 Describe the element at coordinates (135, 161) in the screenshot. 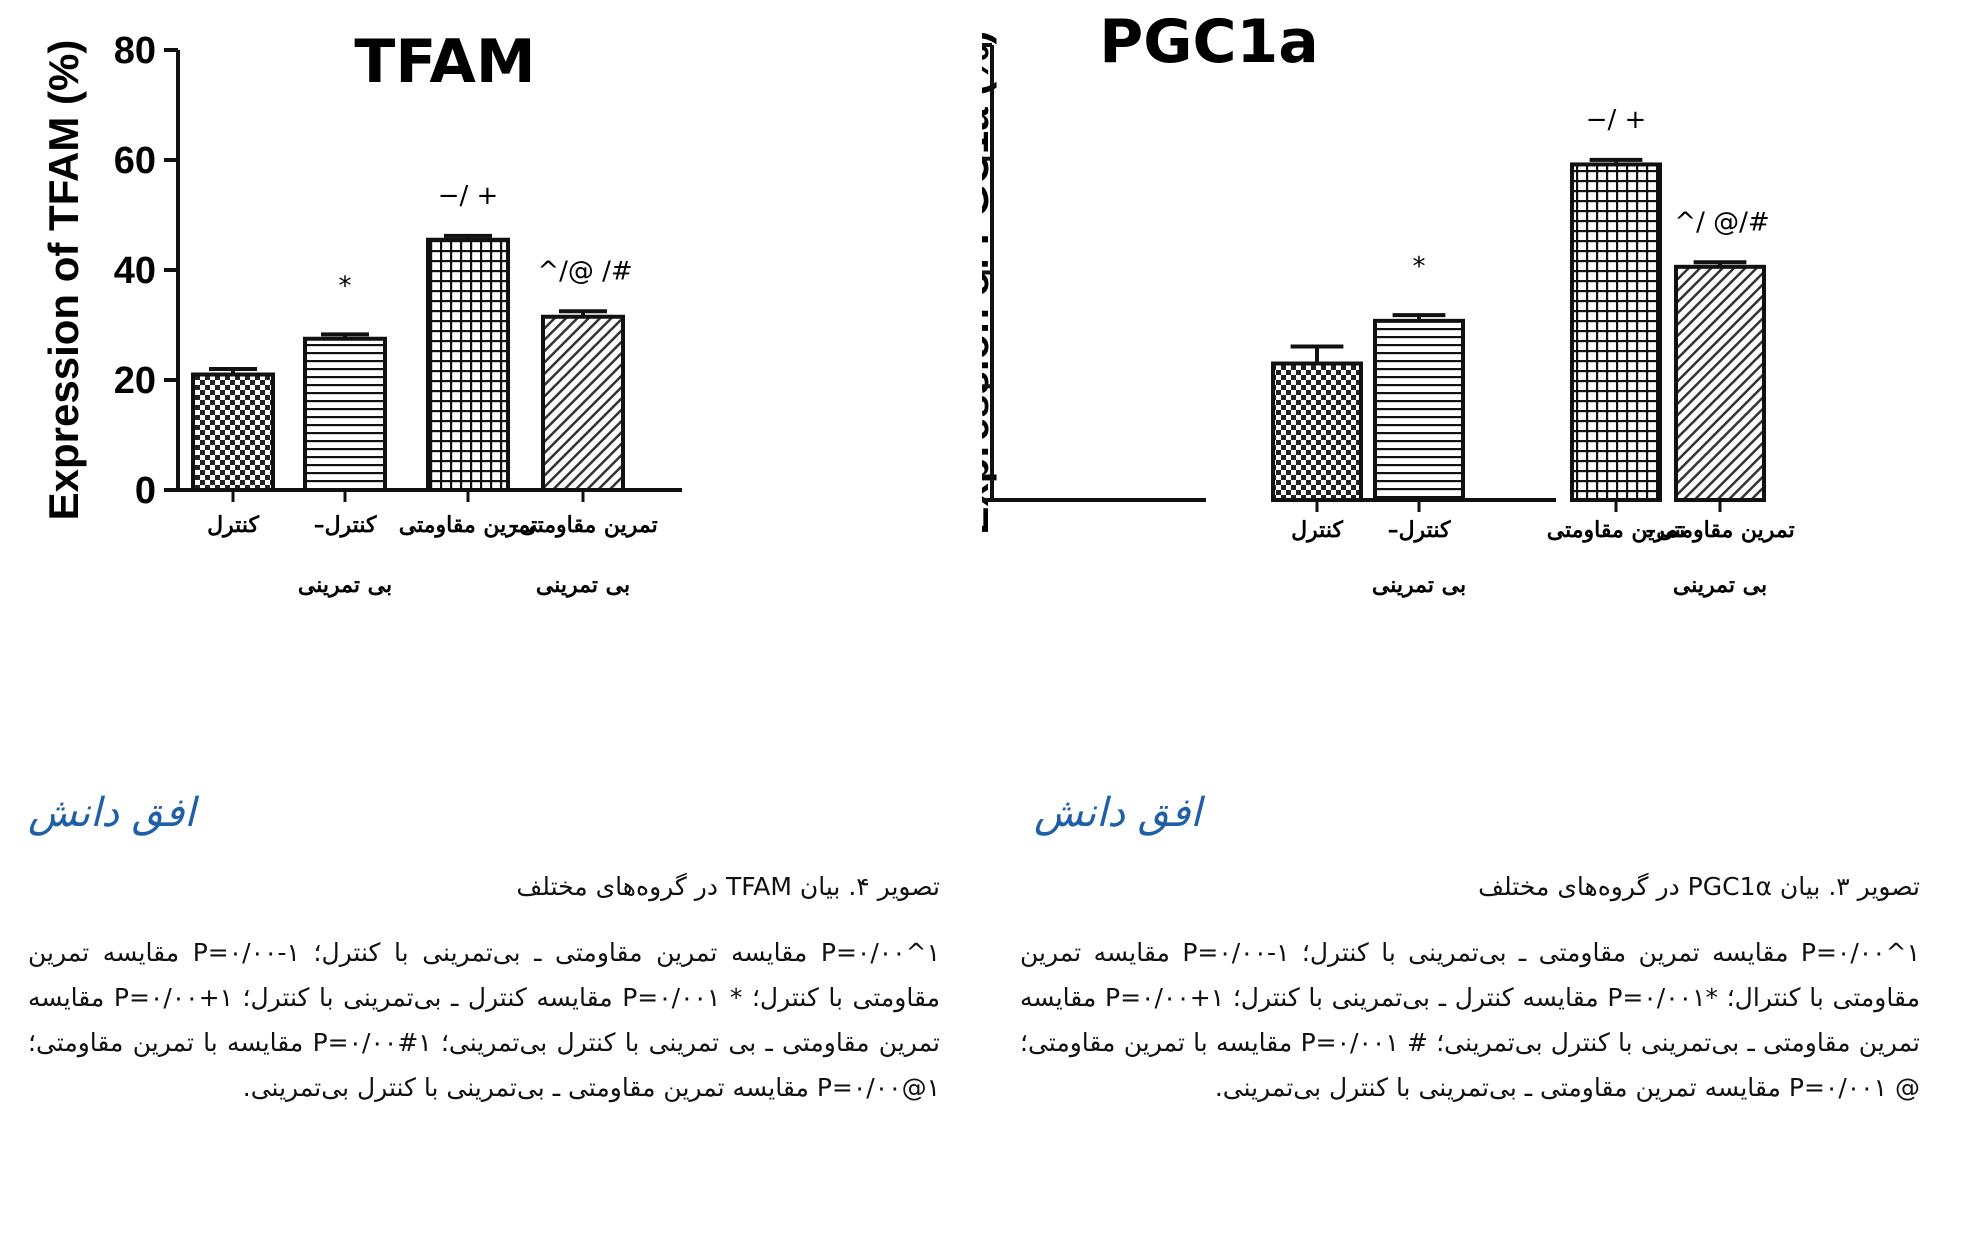

I see `y-tick-label: 60` at that location.